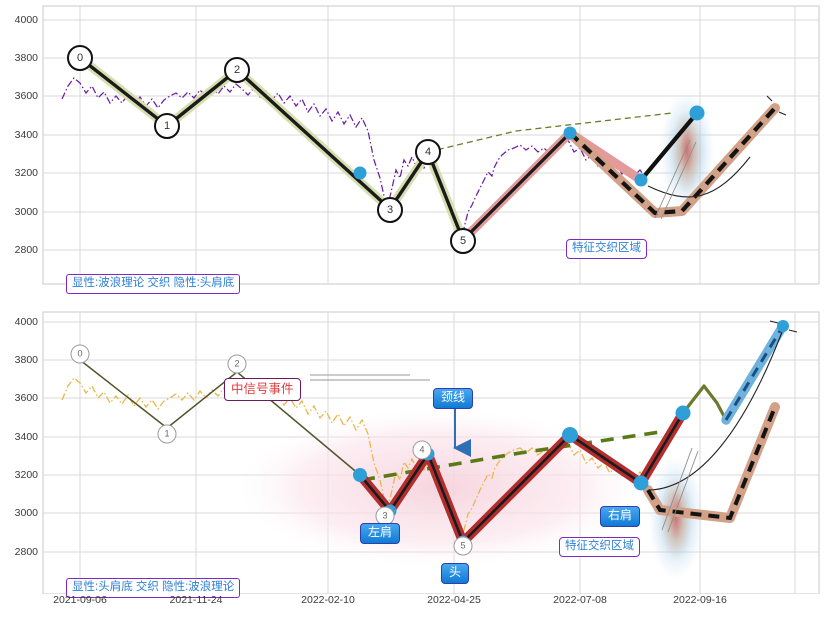  Describe the element at coordinates (783, 326) in the screenshot. I see `bottom-endcap-ticks` at that location.